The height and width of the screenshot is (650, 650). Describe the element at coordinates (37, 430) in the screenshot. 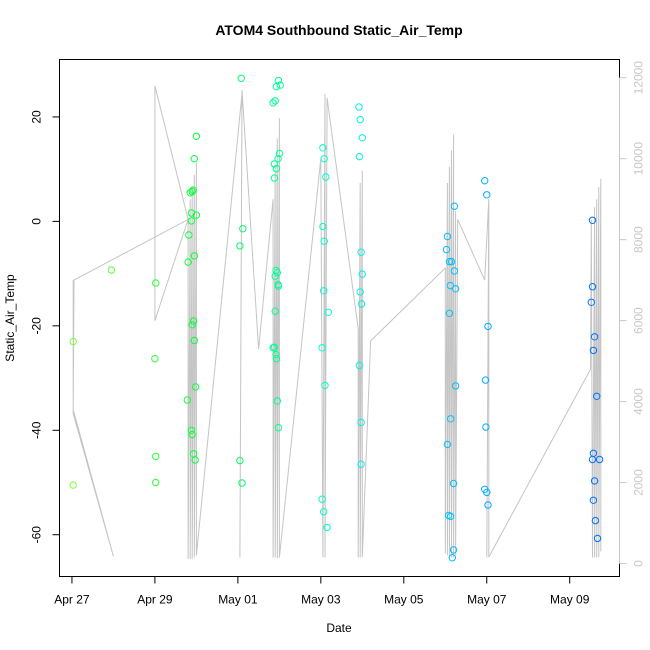

I see `y-tick-label: -40` at that location.